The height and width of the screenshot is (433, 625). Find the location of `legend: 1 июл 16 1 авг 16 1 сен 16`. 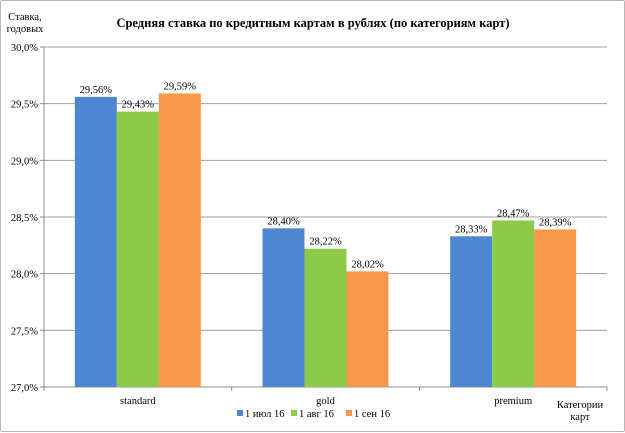

legend: 1 июл 16 1 авг 16 1 сен 16 is located at coordinates (313, 414).